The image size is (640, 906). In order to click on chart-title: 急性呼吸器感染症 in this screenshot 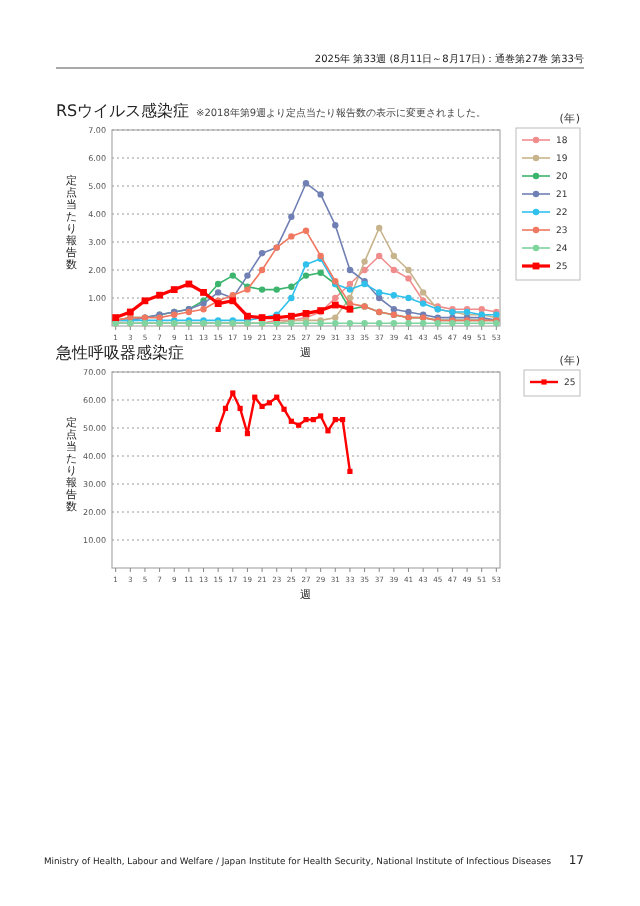, I will do `click(119, 353)`.